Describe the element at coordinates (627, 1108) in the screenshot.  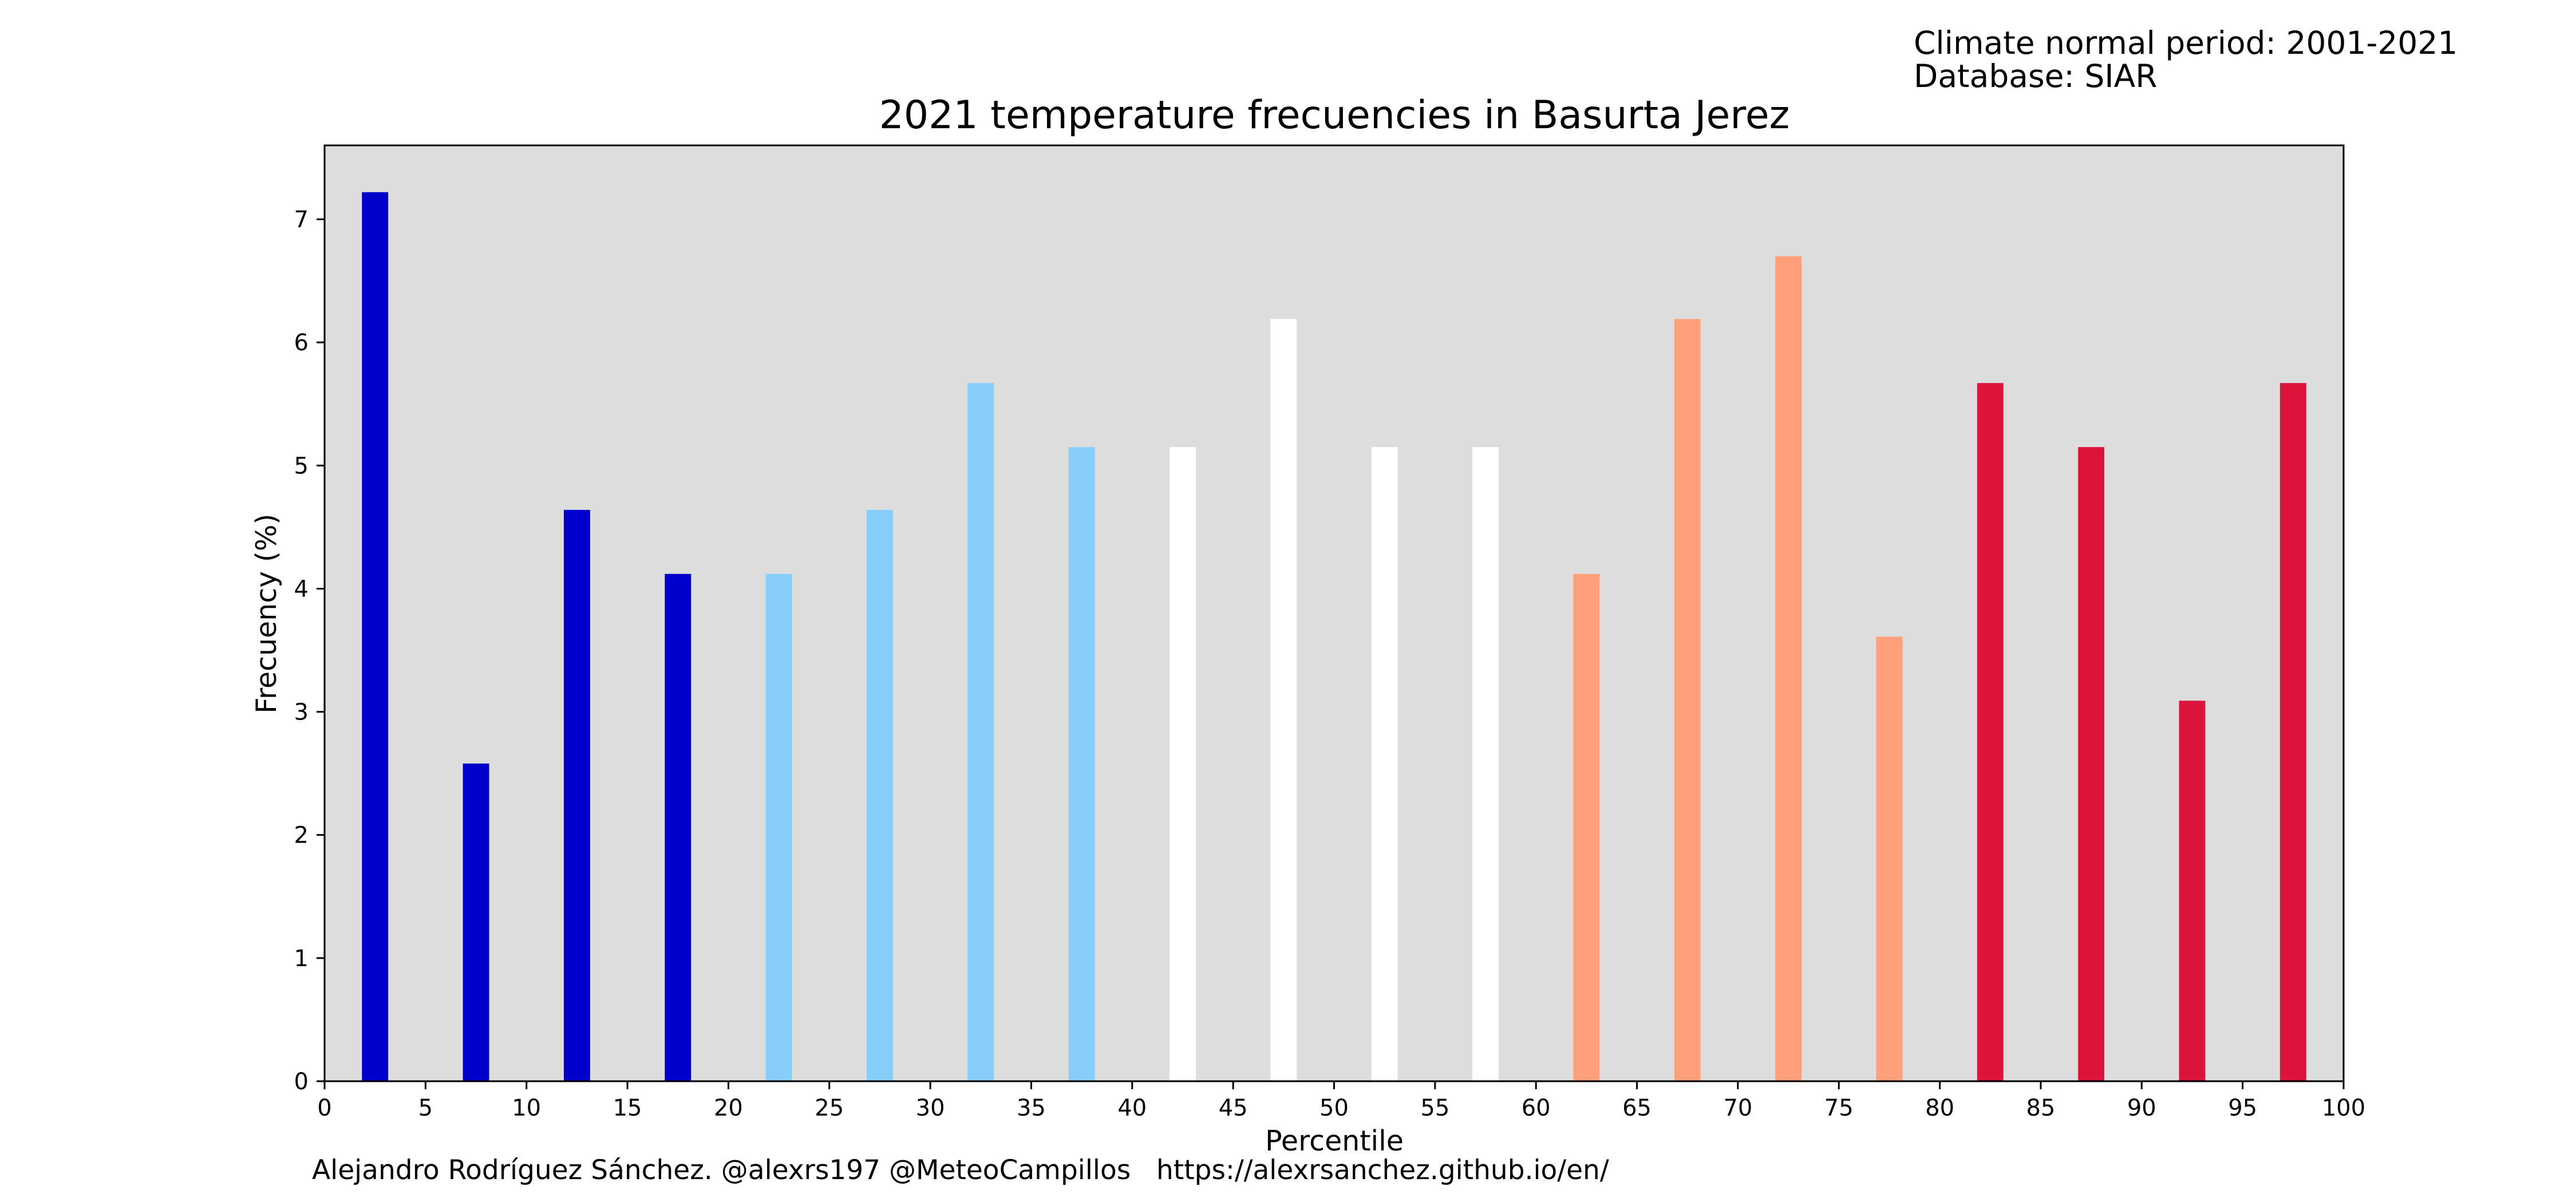
I see `x-tick-label: 15` at that location.